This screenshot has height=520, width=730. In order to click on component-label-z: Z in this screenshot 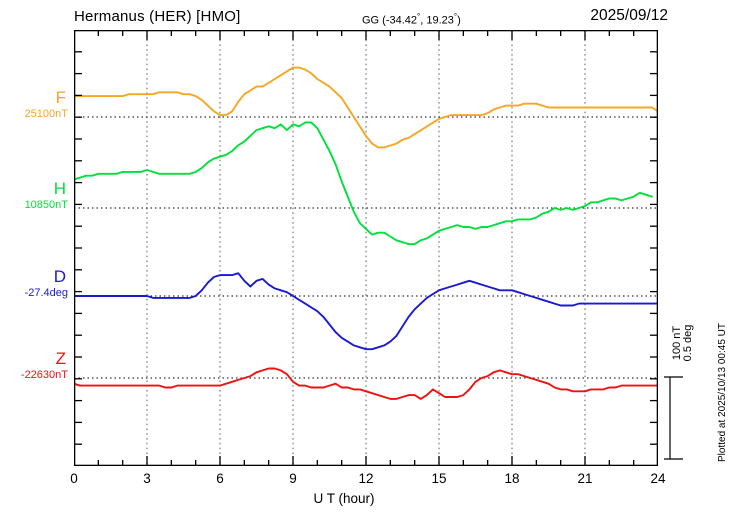, I will do `click(60, 358)`.